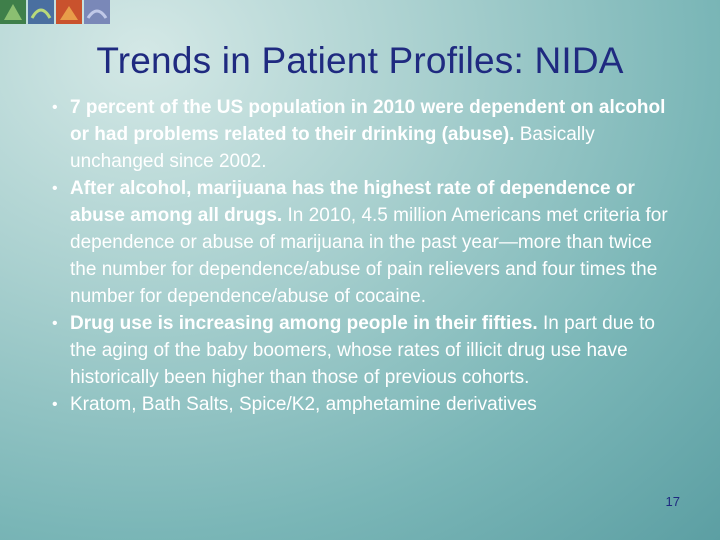  Describe the element at coordinates (332, 148) in the screenshot. I see `bullet-text: Basically unchanged since 2002.` at that location.